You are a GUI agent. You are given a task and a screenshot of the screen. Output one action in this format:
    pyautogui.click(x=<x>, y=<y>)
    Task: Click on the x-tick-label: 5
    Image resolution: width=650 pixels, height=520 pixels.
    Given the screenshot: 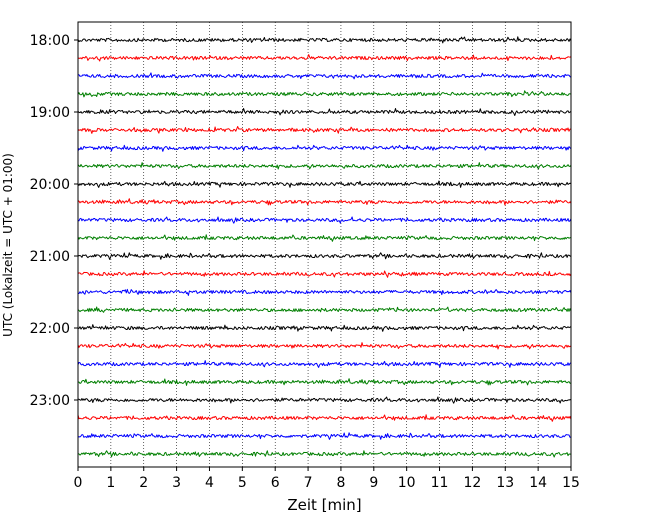 What is the action you would take?
    pyautogui.click(x=242, y=483)
    